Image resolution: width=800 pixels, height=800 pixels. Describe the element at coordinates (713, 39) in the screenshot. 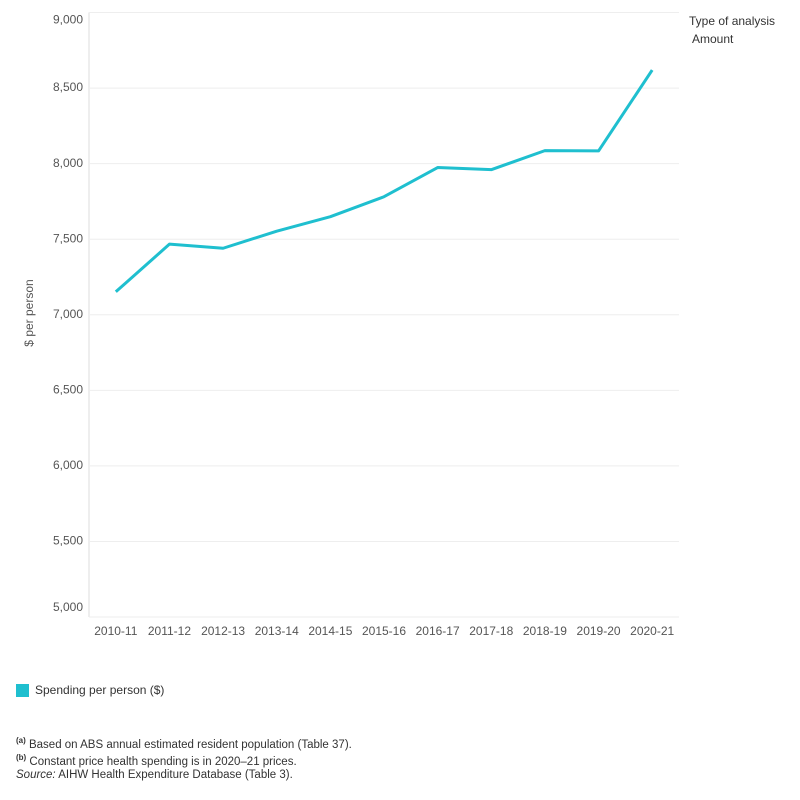

I see `filter-value: Amount` at that location.